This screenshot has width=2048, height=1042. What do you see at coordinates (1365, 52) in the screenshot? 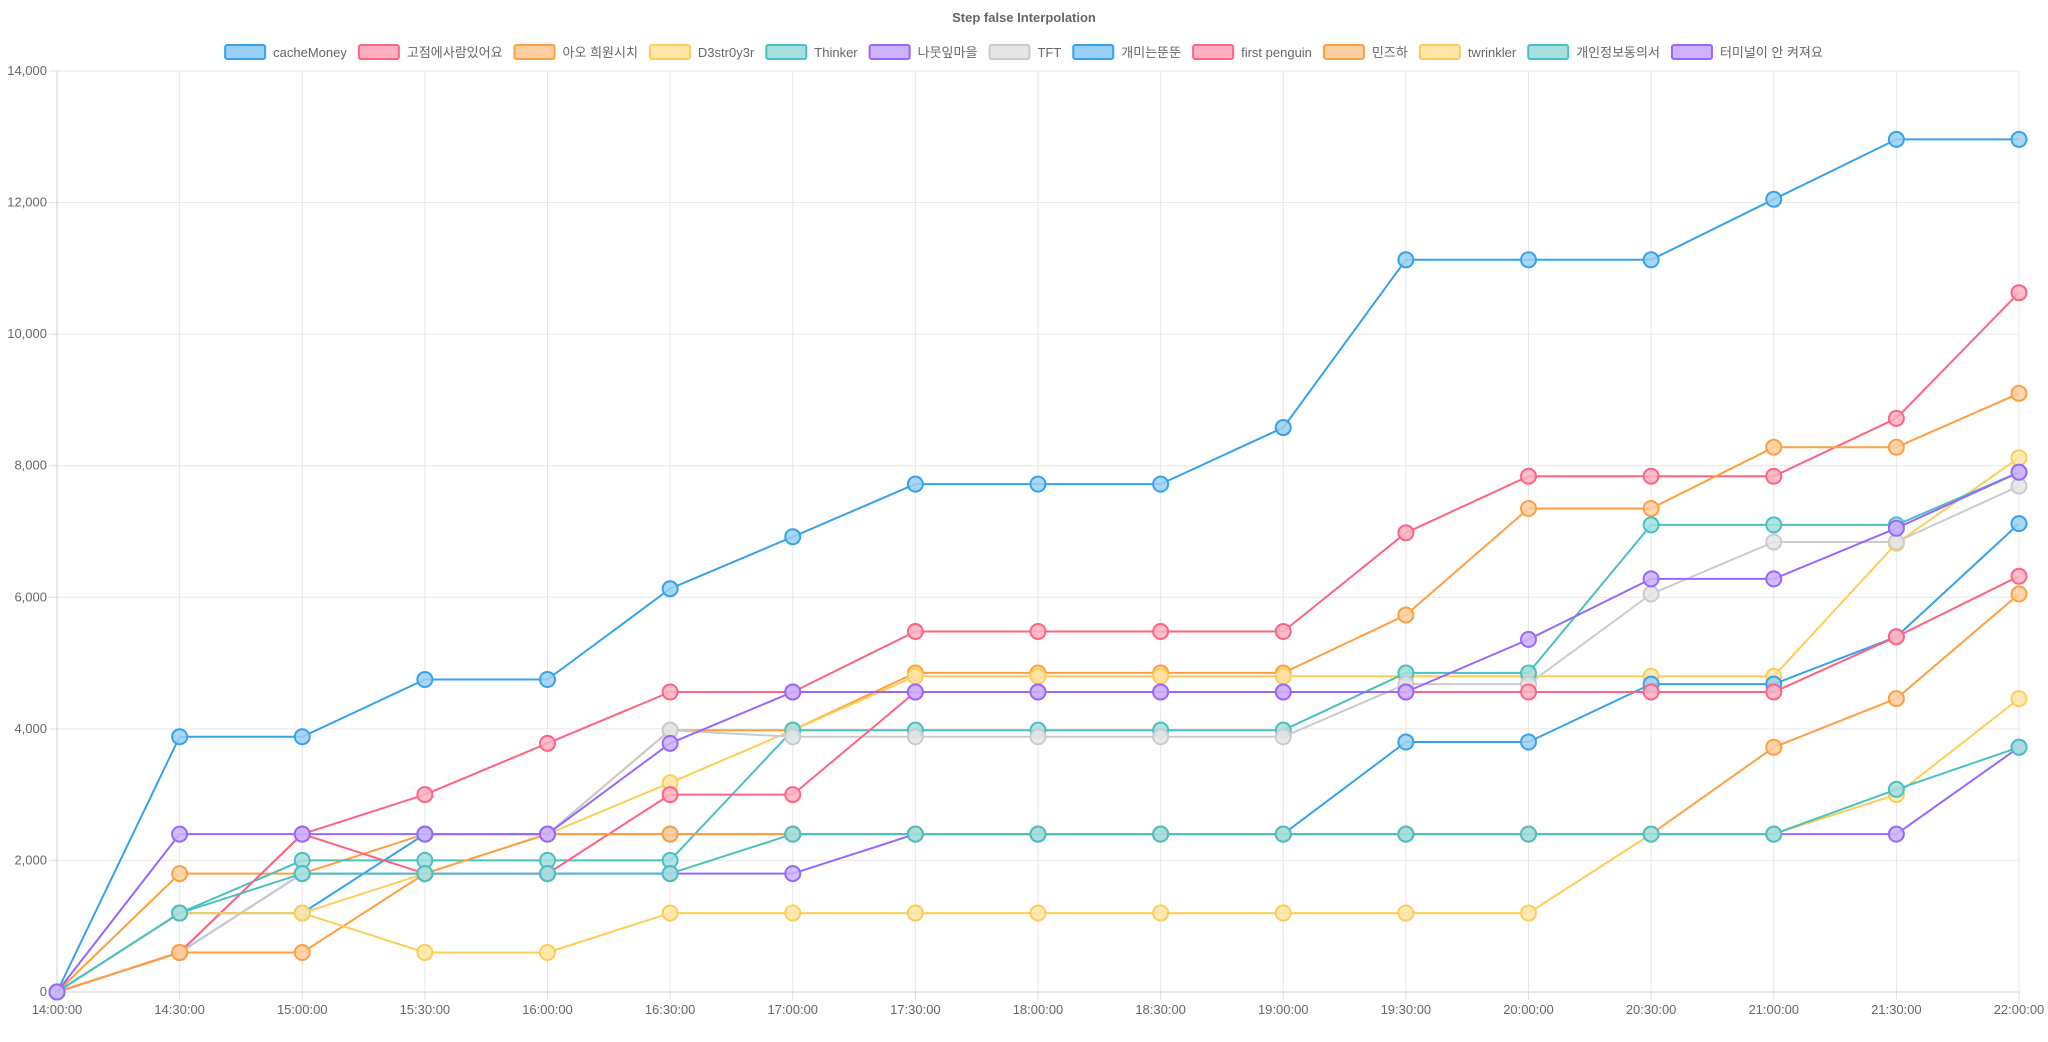
I see `legend-item: 민즈하` at bounding box center [1365, 52].